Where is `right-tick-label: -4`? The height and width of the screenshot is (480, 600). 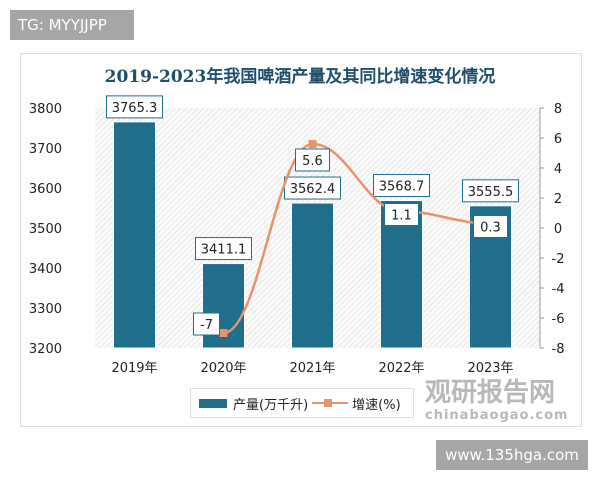 right-tick-label: -4 is located at coordinates (558, 289).